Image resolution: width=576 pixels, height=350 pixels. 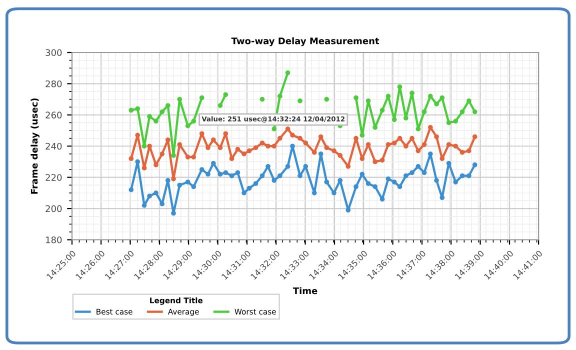 What do you see at coordinates (54, 84) in the screenshot?
I see `y-tick-label: 280` at bounding box center [54, 84].